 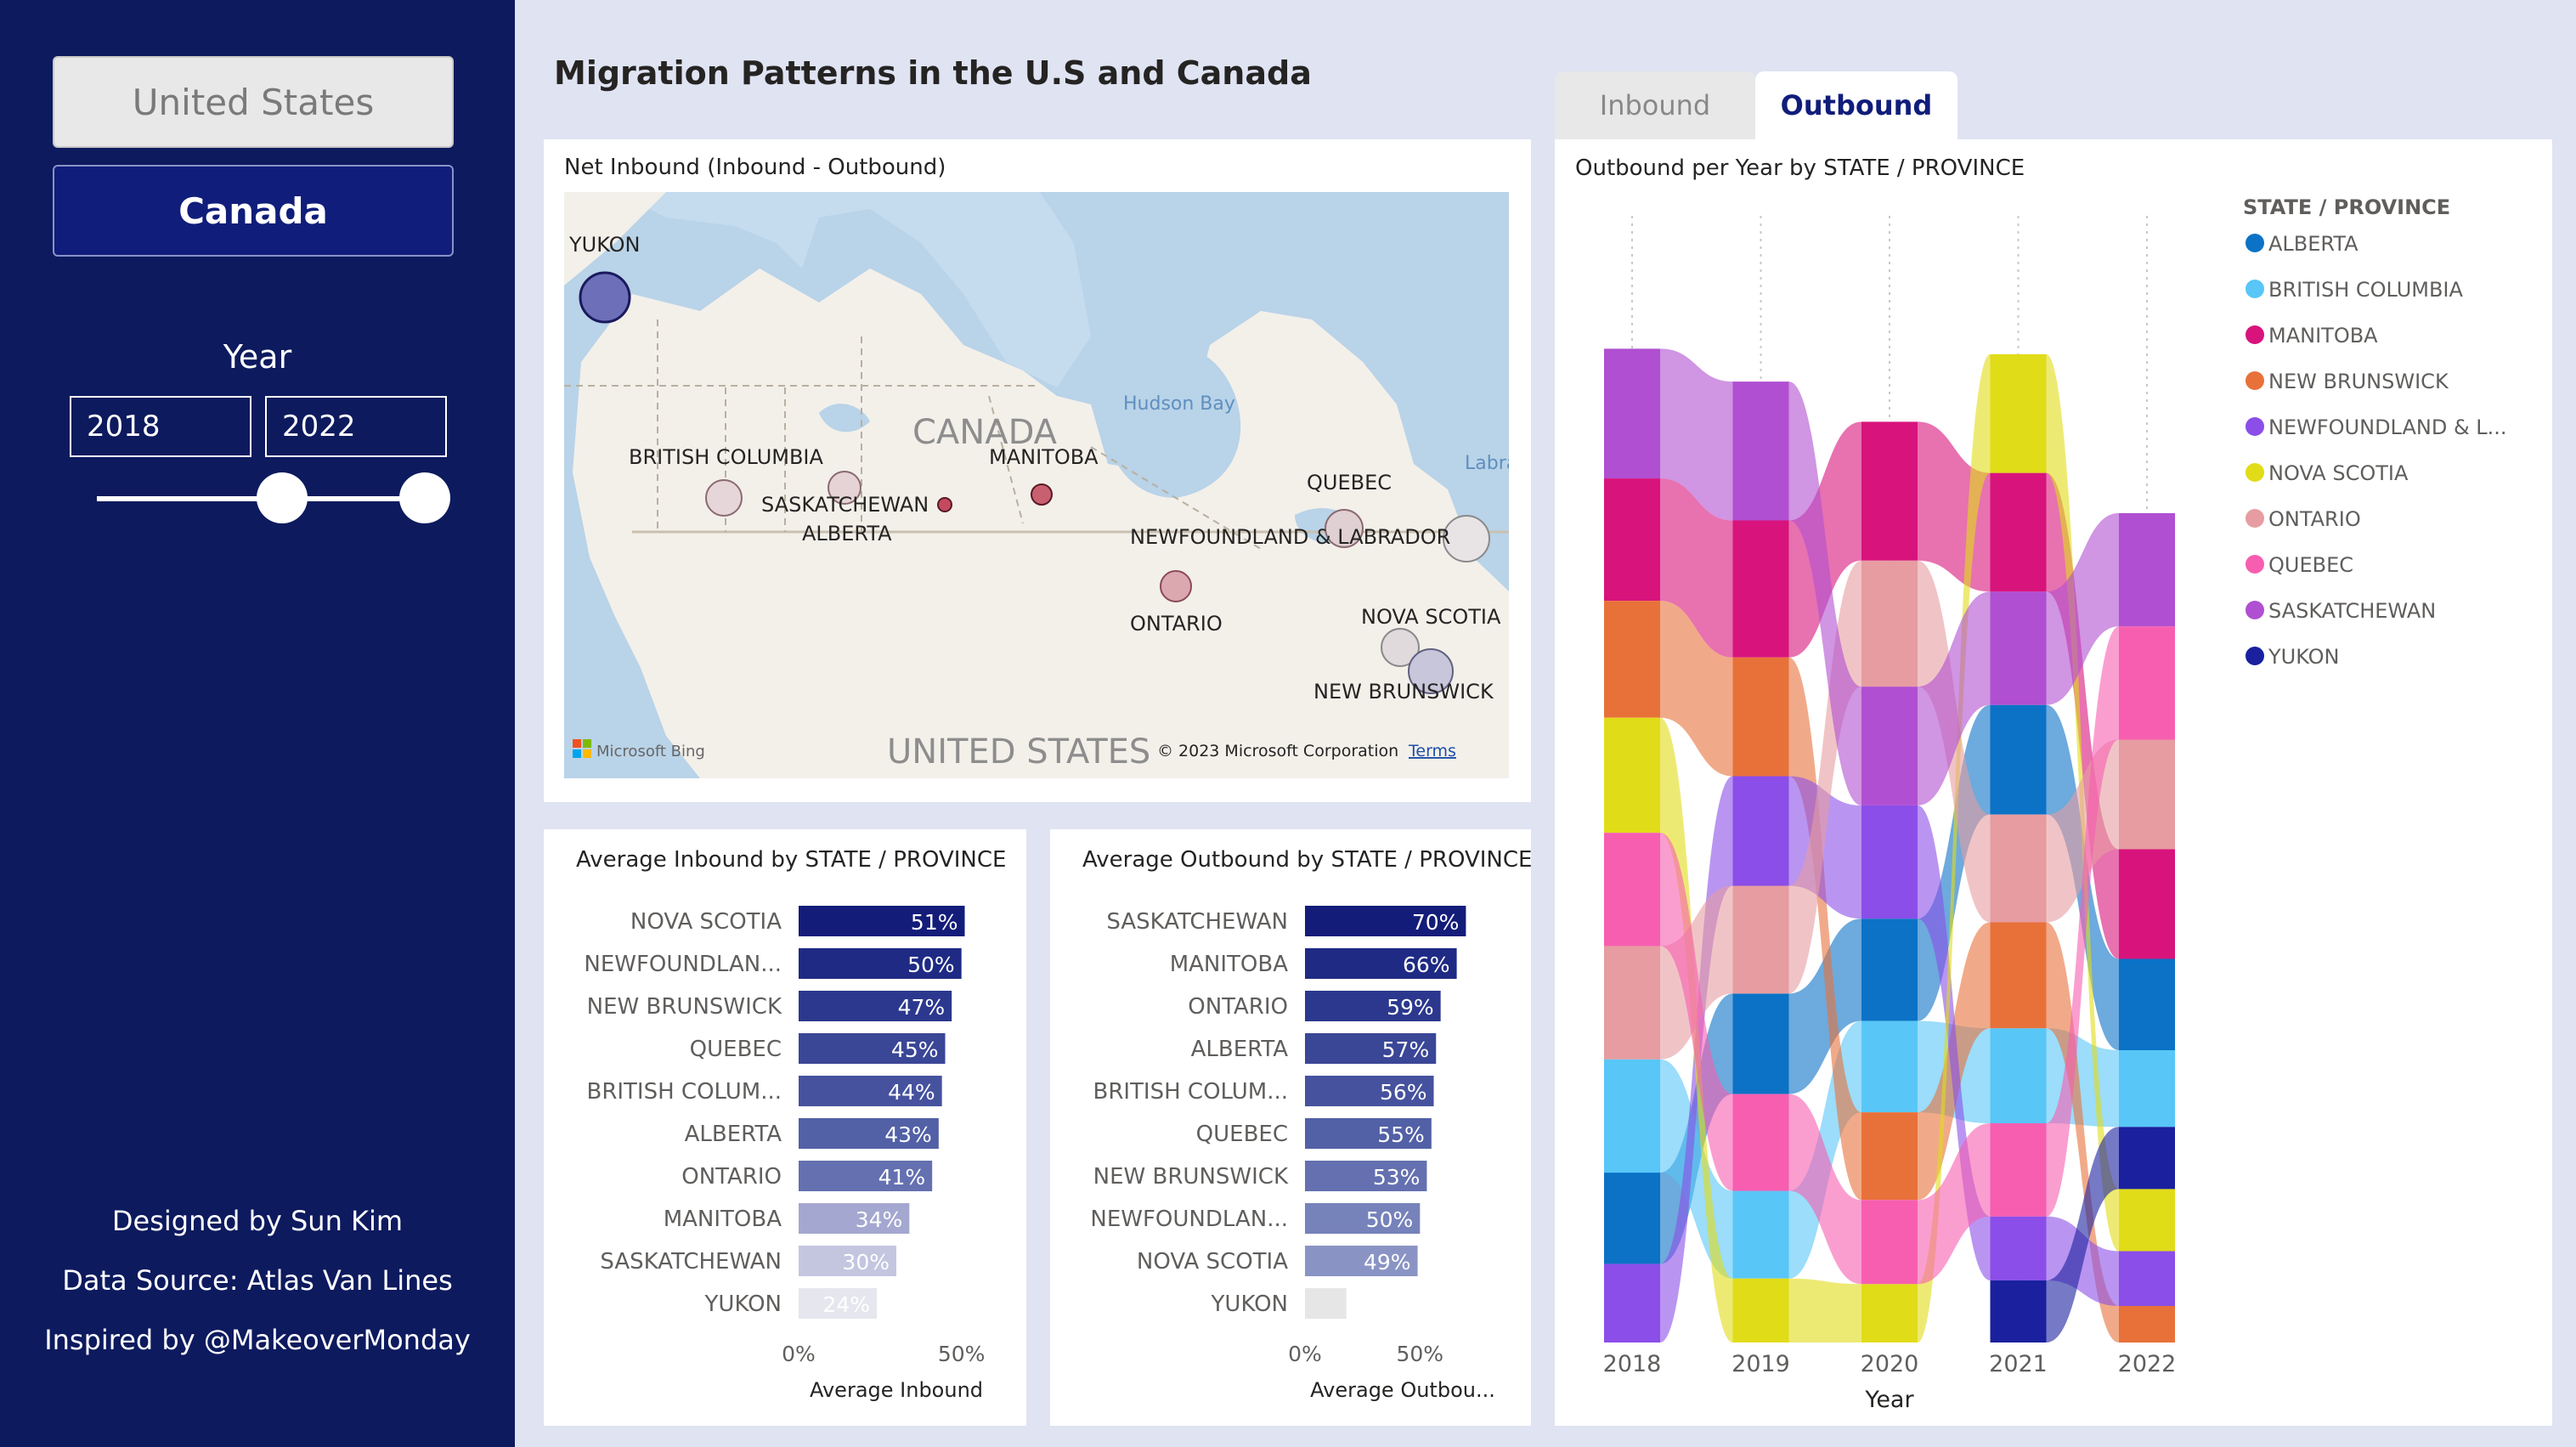 What do you see at coordinates (2255, 289) in the screenshot?
I see `legend-marker-british-columbia` at bounding box center [2255, 289].